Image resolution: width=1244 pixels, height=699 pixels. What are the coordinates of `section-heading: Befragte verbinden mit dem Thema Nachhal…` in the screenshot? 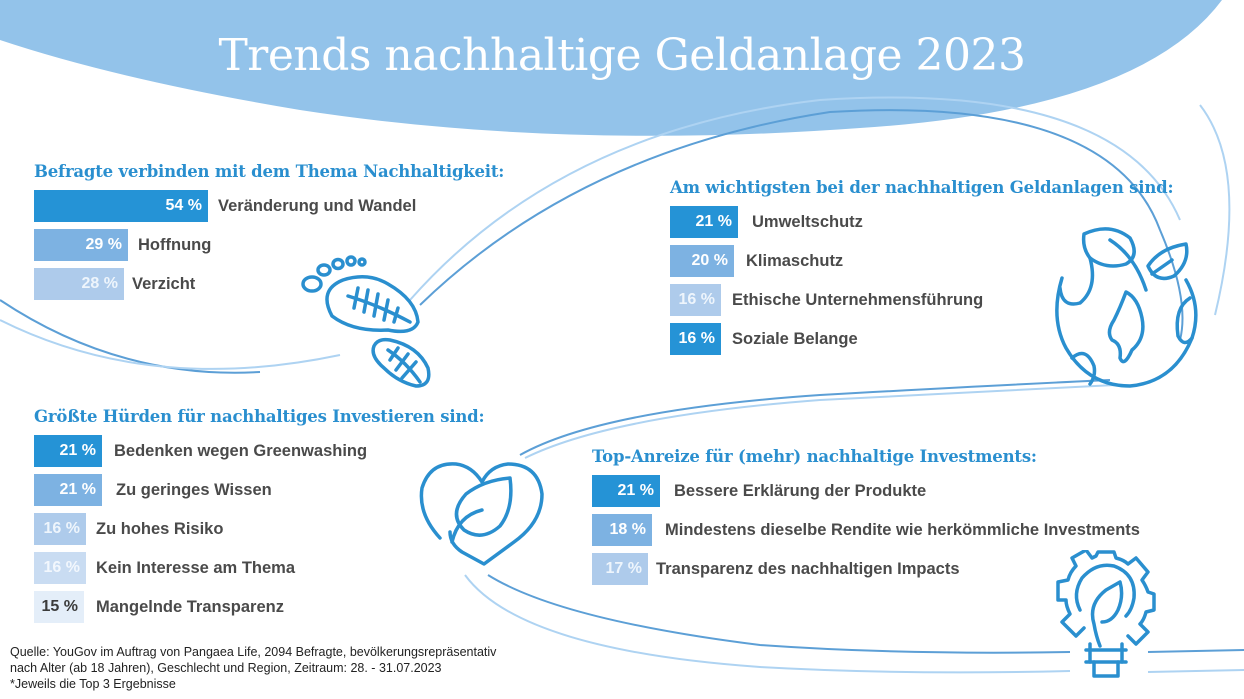 It's located at (269, 171).